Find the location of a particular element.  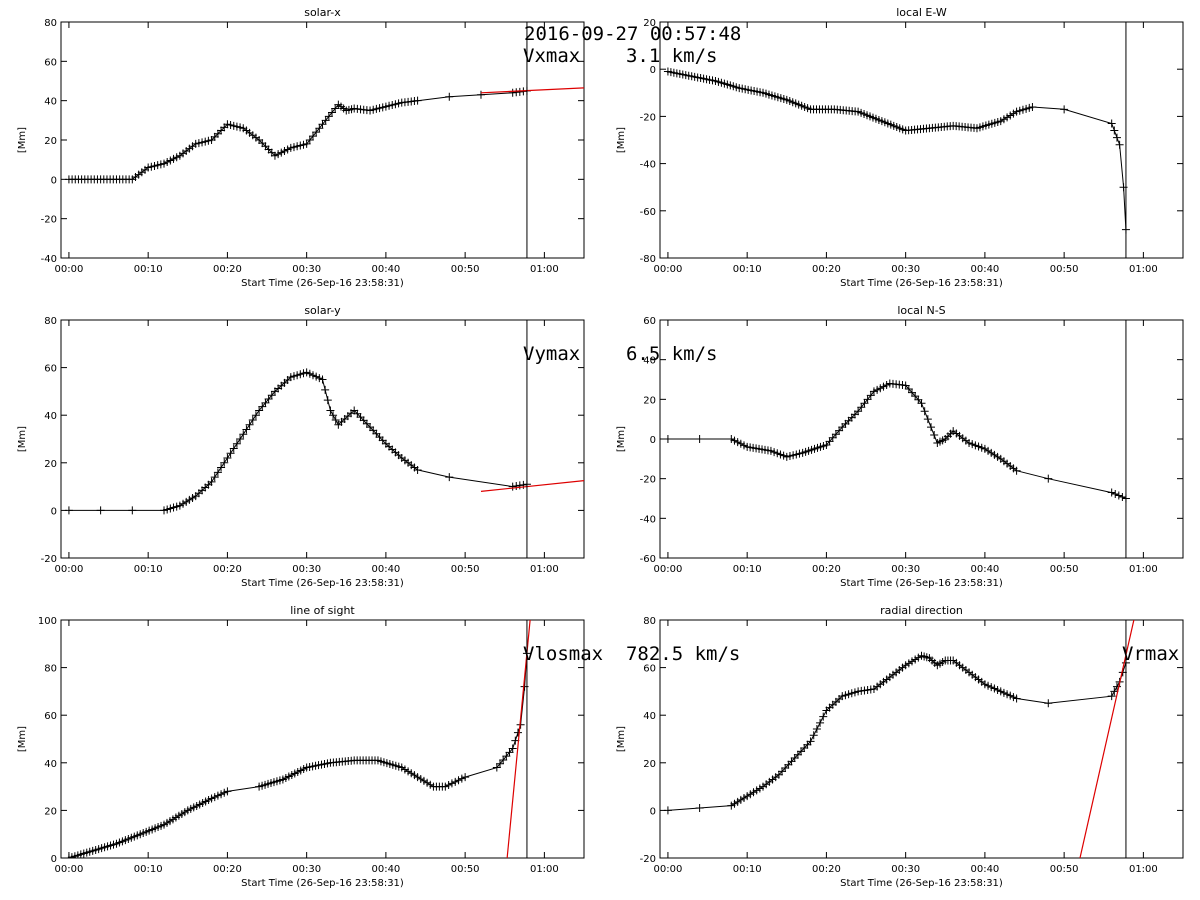

x-tick-label: 00:20 is located at coordinates (826, 569).